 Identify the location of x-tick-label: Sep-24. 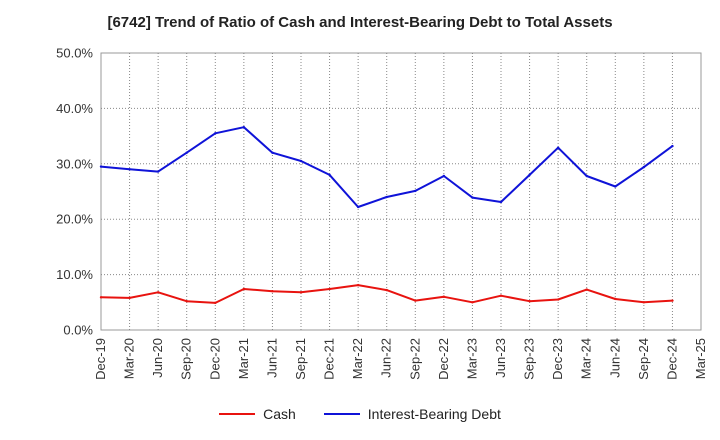
(643, 359).